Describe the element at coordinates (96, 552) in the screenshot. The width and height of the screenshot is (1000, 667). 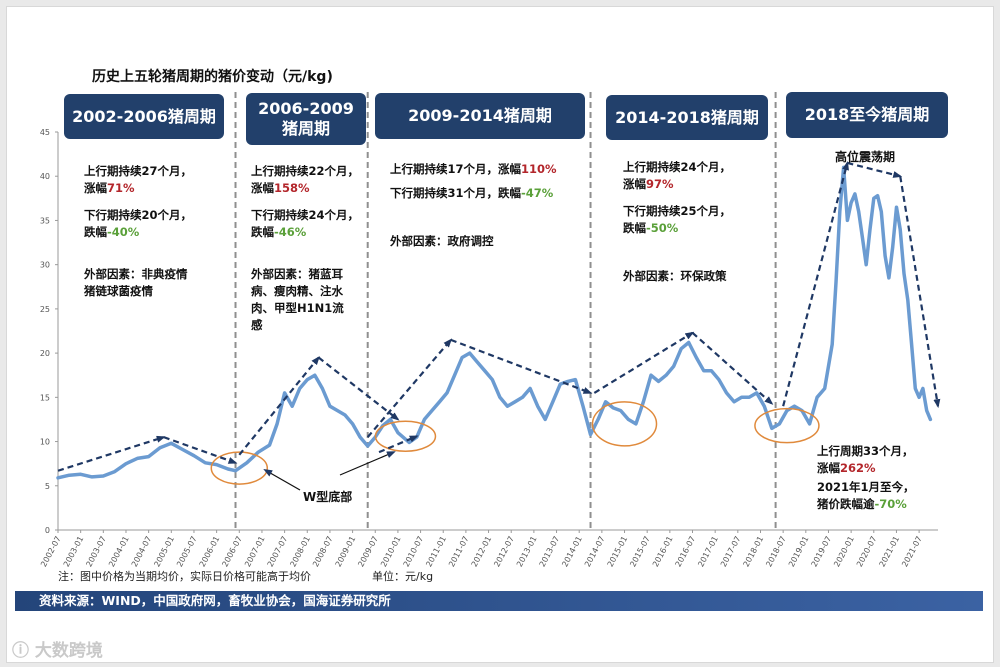
I see `x-tick-label: 2003-07` at that location.